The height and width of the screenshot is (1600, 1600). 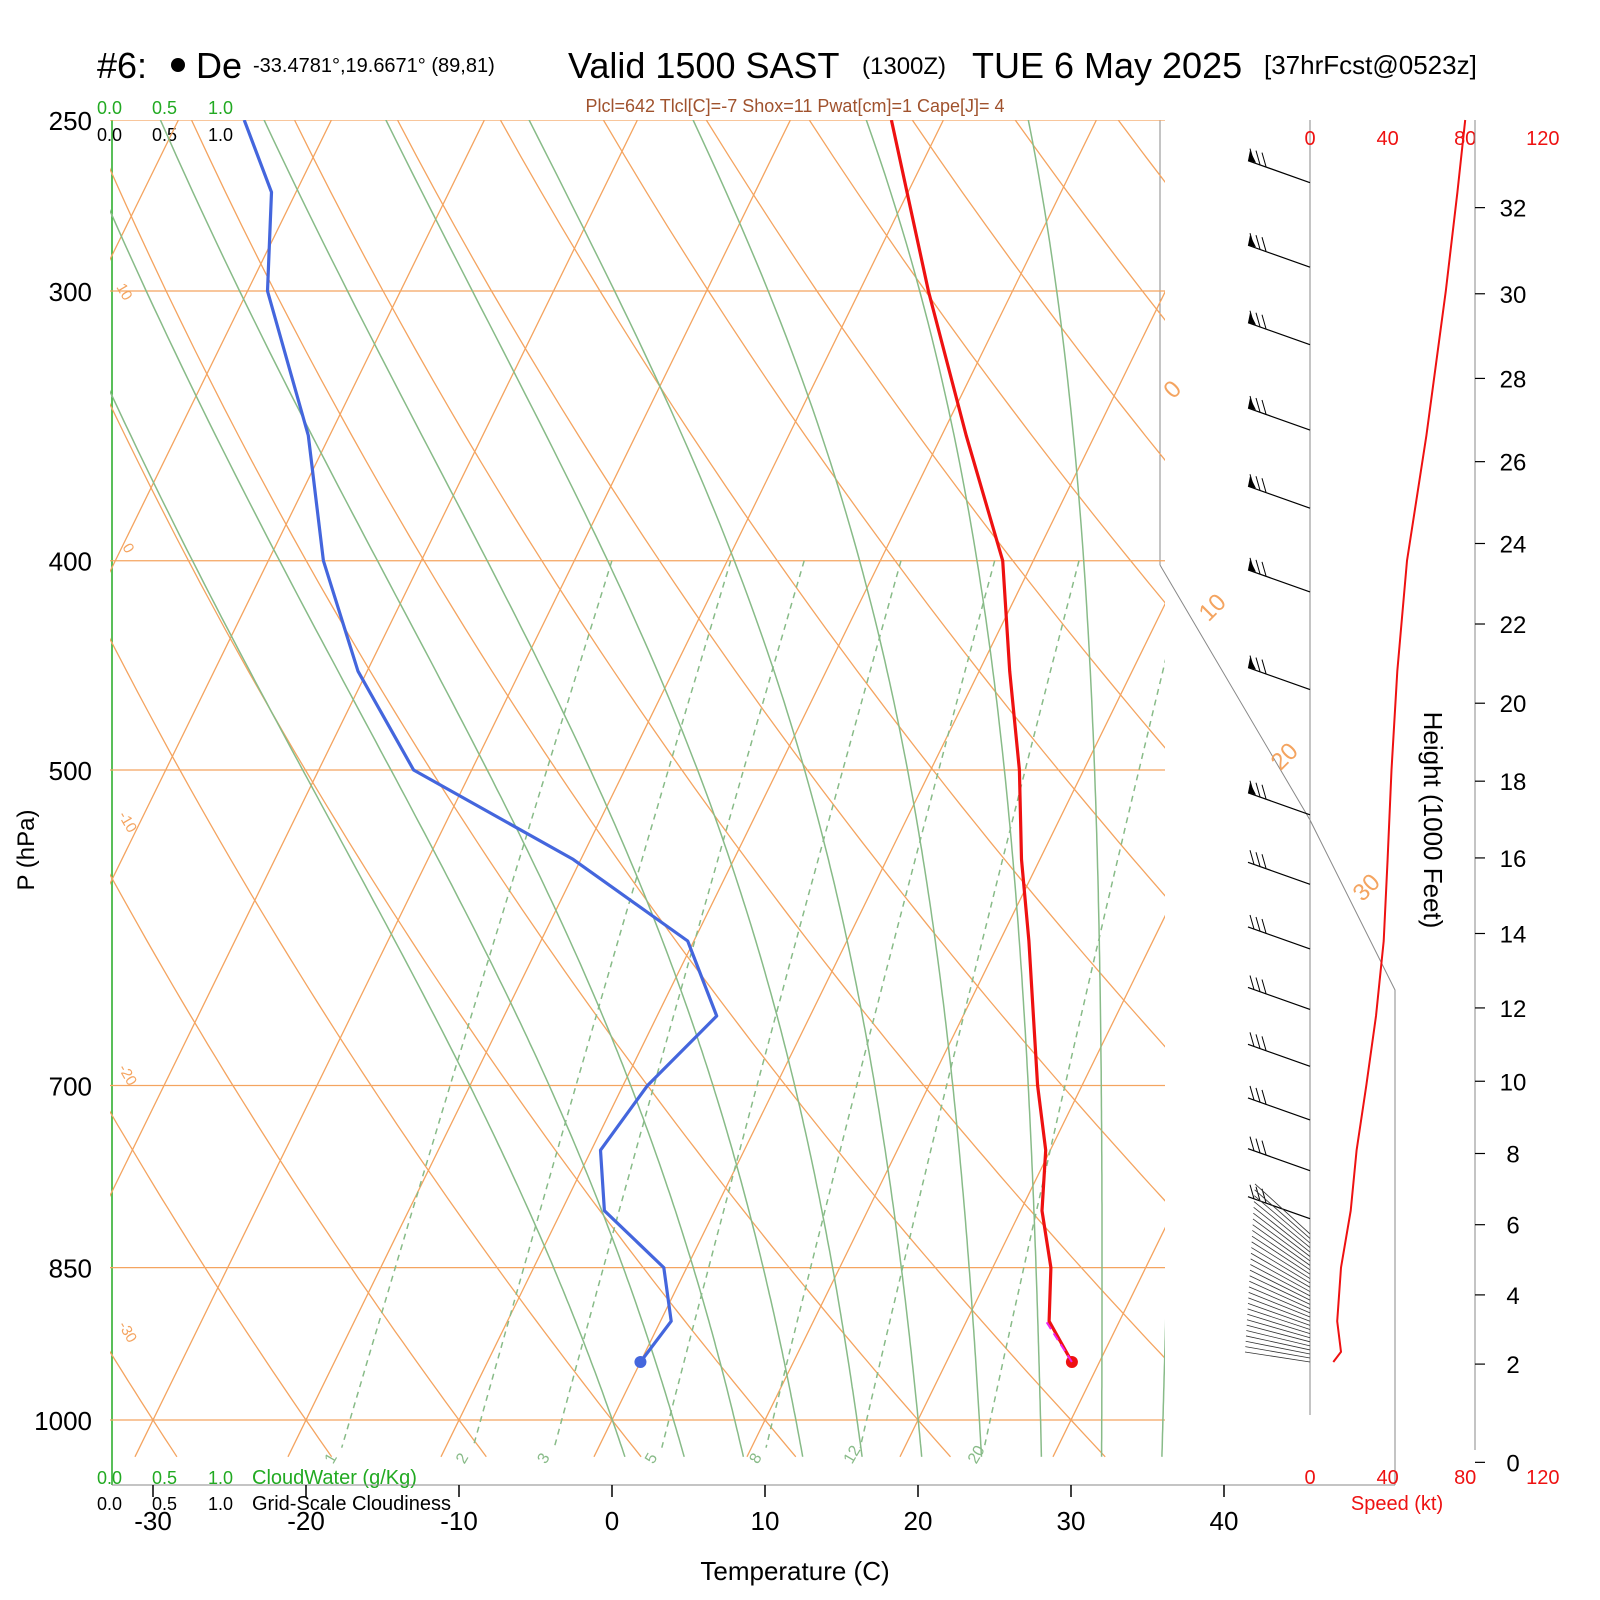 What do you see at coordinates (1071, 1521) in the screenshot?
I see `x-tick-label: 30` at bounding box center [1071, 1521].